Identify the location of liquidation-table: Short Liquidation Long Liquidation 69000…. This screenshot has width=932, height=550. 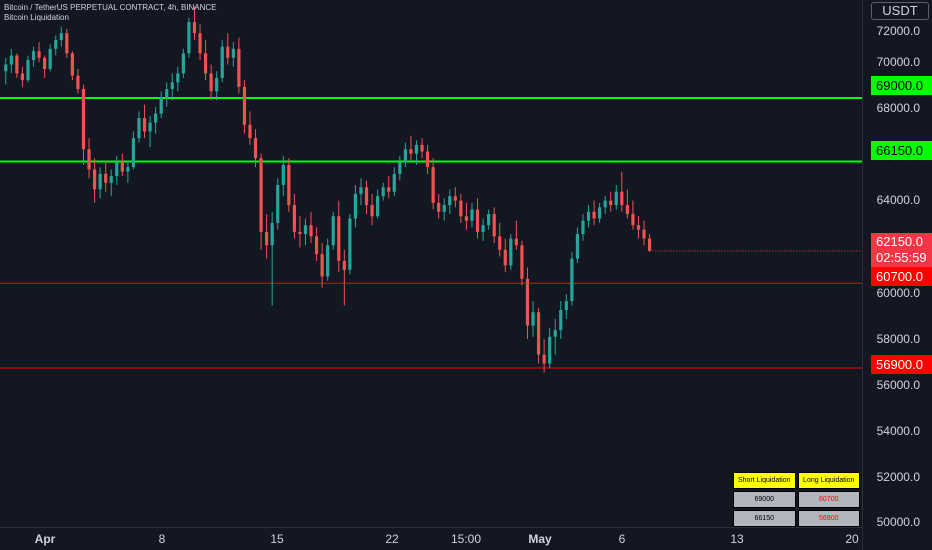
(796, 498).